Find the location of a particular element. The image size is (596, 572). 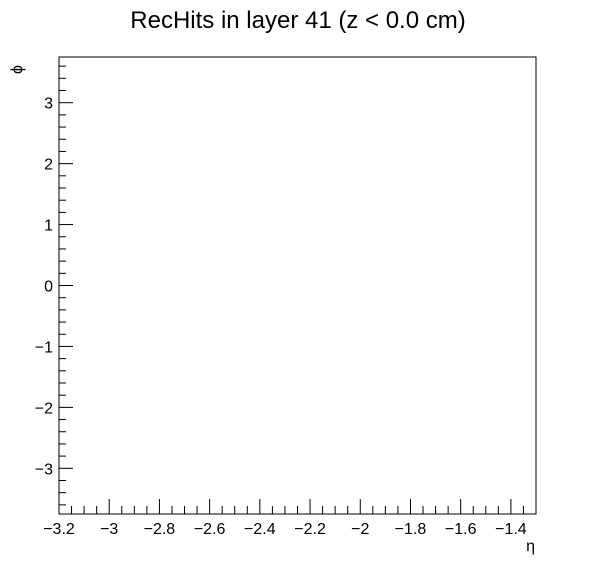

x-tick-label: −2.2 is located at coordinates (310, 529).